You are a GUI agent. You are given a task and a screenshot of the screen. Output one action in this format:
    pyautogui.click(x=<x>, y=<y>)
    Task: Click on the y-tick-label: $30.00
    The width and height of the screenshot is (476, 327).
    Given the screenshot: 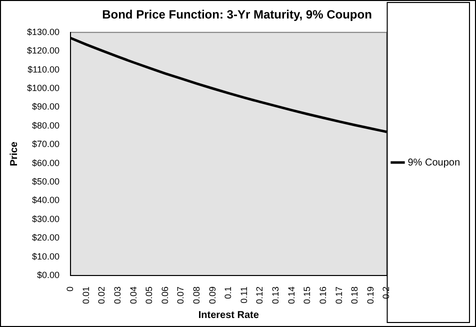 What is the action you would take?
    pyautogui.click(x=46, y=219)
    